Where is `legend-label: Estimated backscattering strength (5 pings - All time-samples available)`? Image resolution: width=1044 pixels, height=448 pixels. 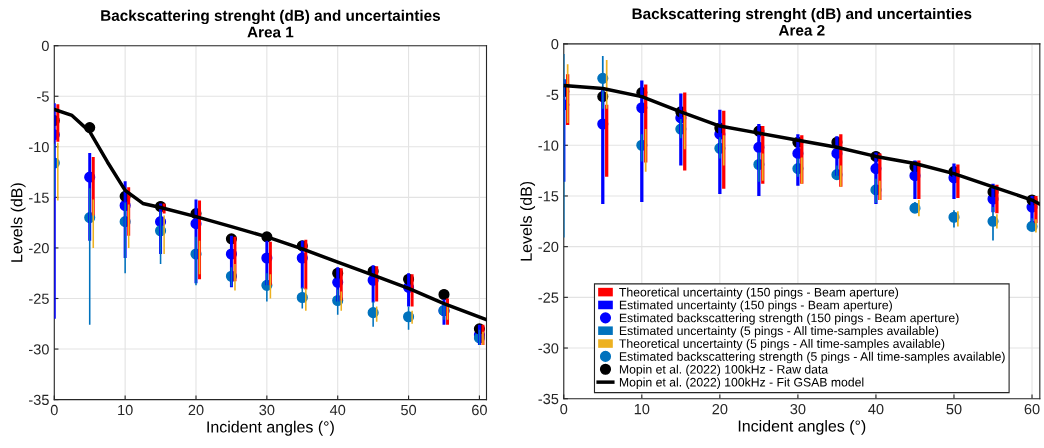
legend-label: Estimated backscattering strength (5 pings - All time-samples available) is located at coordinates (812, 357).